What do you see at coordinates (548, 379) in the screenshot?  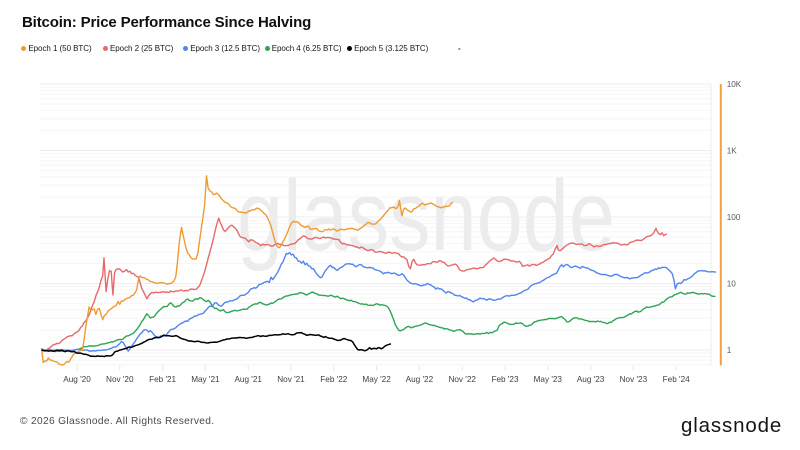 I see `svg-text: May '23` at bounding box center [548, 379].